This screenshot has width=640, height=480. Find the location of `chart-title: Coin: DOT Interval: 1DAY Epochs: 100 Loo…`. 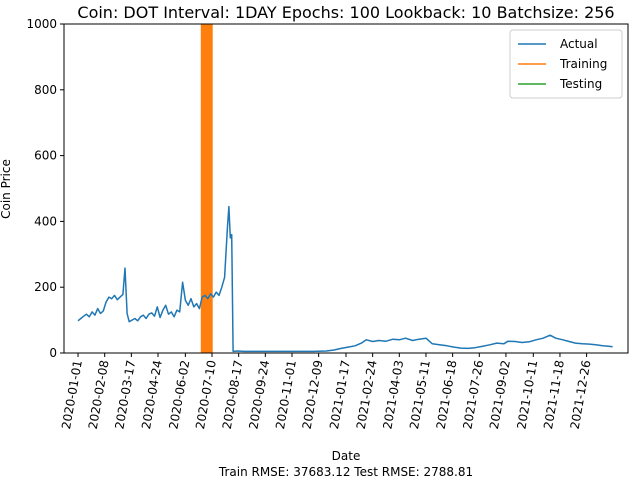

chart-title: Coin: DOT Interval: 1DAY Epochs: 100 Loo… is located at coordinates (345, 12).